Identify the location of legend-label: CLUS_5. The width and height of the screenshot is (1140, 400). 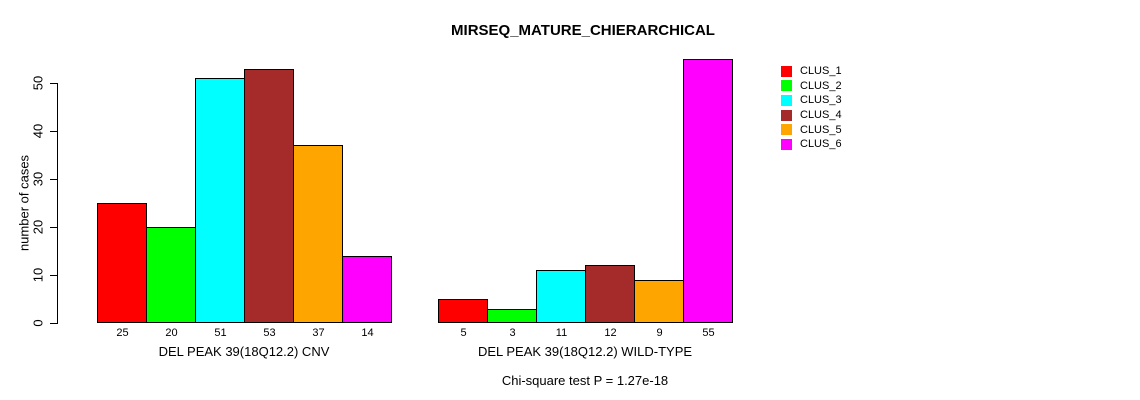
(821, 129).